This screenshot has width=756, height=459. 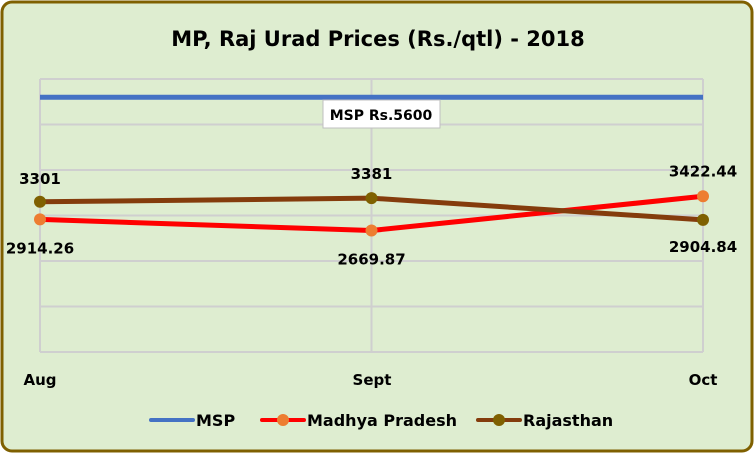 What do you see at coordinates (40, 248) in the screenshot?
I see `data-label-madhya-pradesh: 2914.26` at bounding box center [40, 248].